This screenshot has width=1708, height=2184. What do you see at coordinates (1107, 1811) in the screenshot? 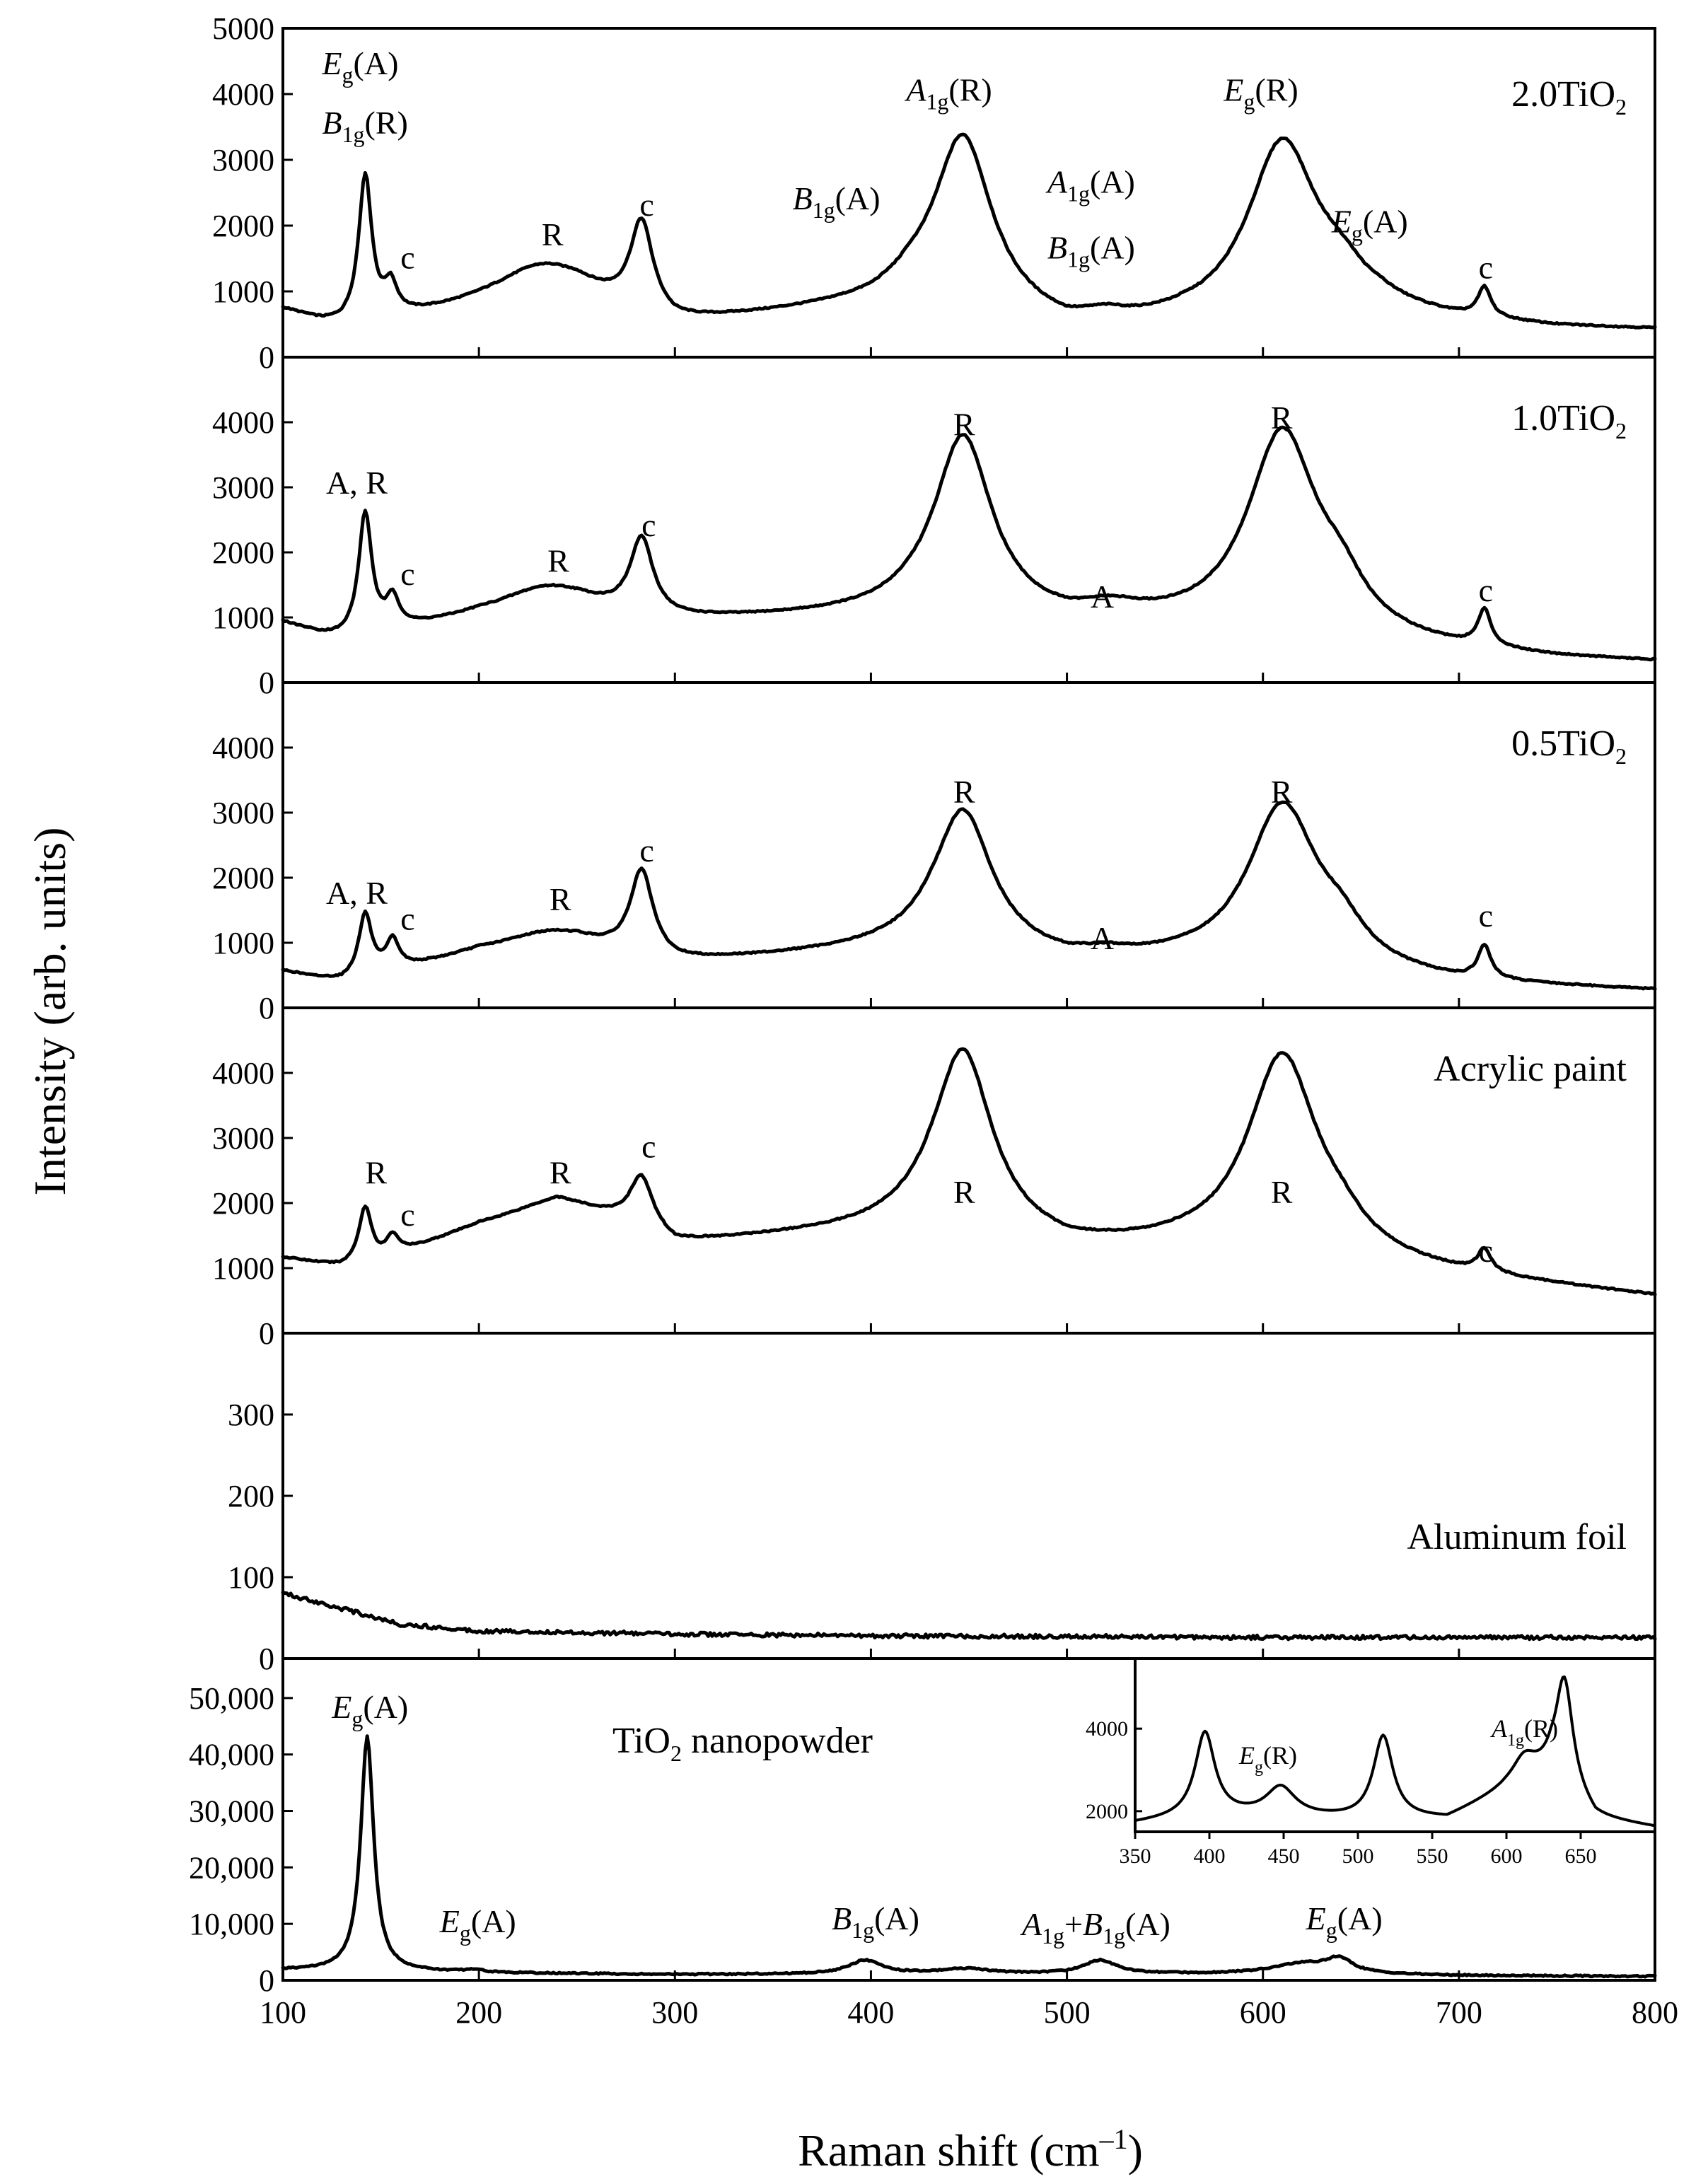
I see `inset-y-tick-label: 2000` at bounding box center [1107, 1811].